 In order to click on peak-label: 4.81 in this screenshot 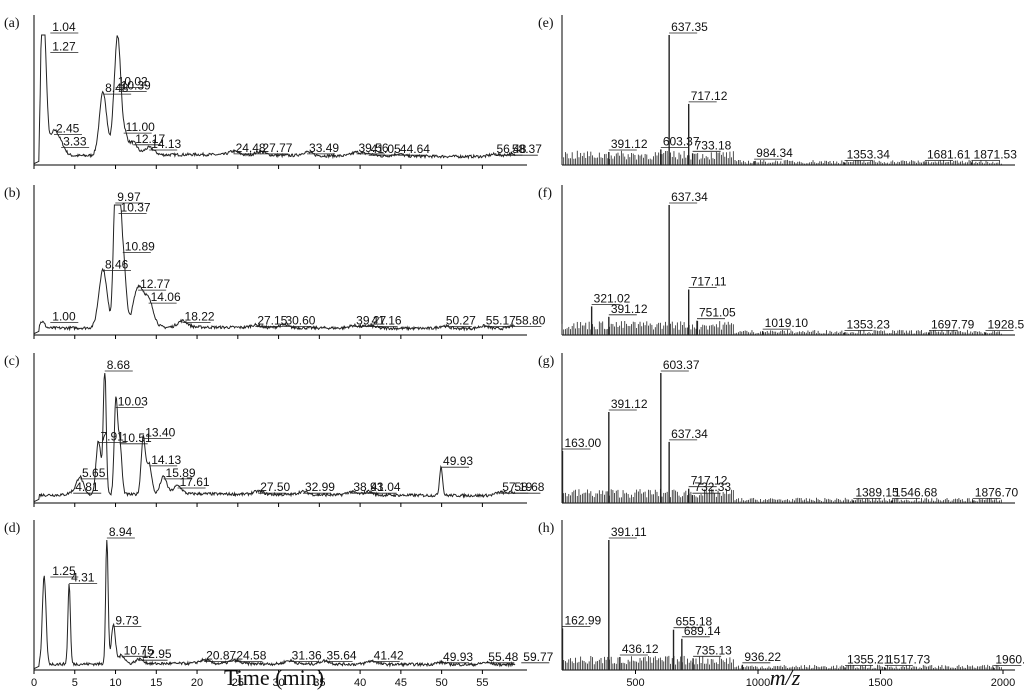, I will do `click(87, 487)`.